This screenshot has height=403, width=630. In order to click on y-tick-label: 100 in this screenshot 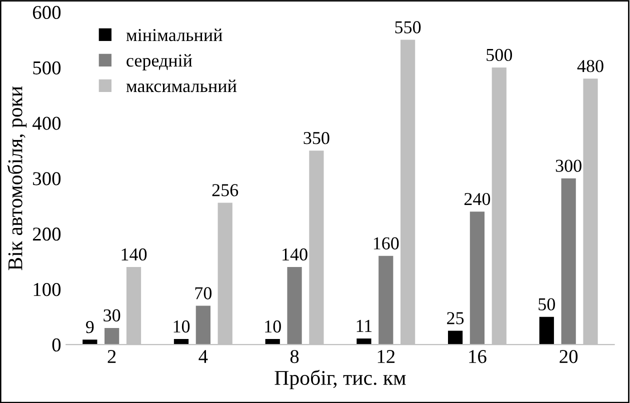, I will do `click(47, 289)`.